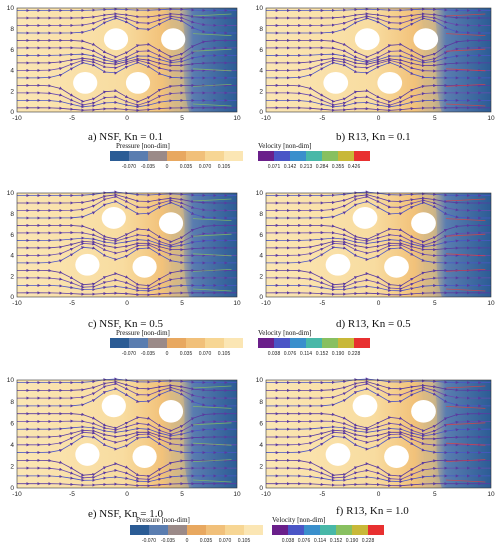 The image size is (503, 555). I want to click on streamlines, so click(127, 243).